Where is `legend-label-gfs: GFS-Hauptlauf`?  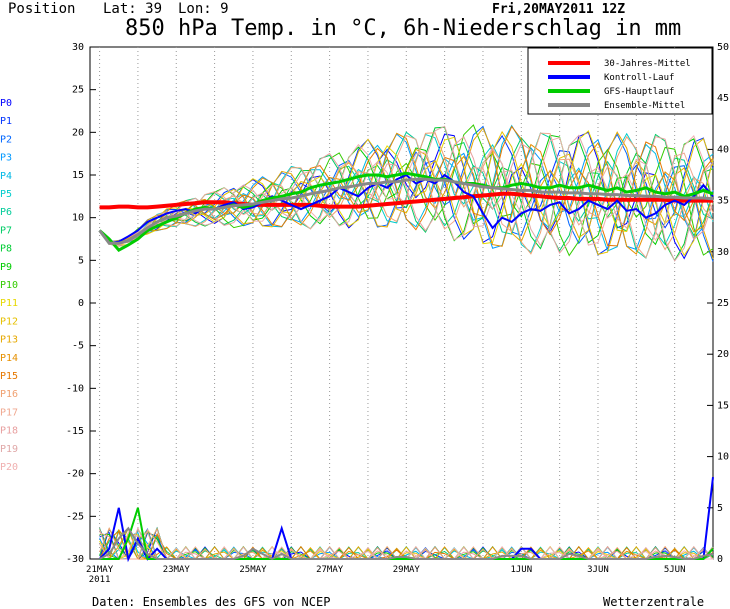
legend-label-gfs: GFS-Hauptlauf is located at coordinates (639, 92).